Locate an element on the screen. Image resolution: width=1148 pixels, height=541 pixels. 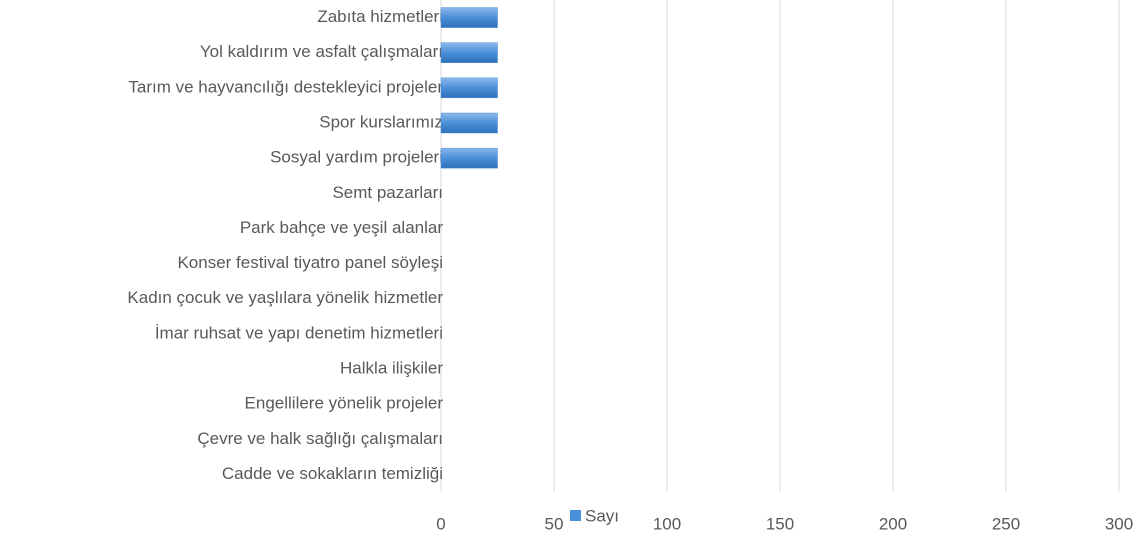
y-tick-label: Zabıta hizmetleri is located at coordinates (380, 16).